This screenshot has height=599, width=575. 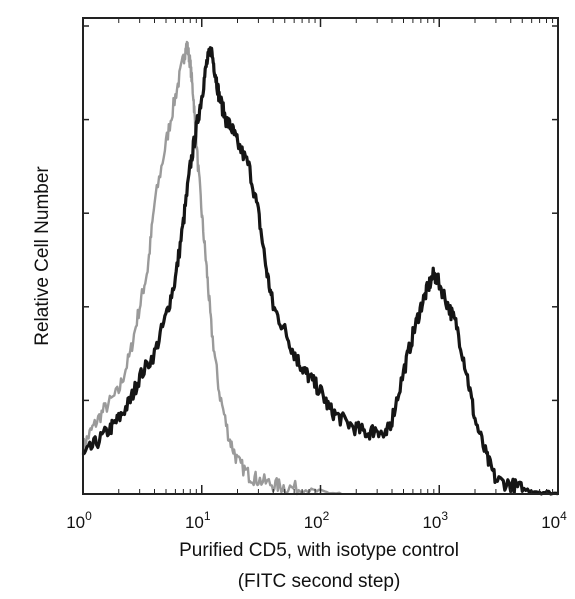 I want to click on x-tick-label: 10², so click(x=317, y=520).